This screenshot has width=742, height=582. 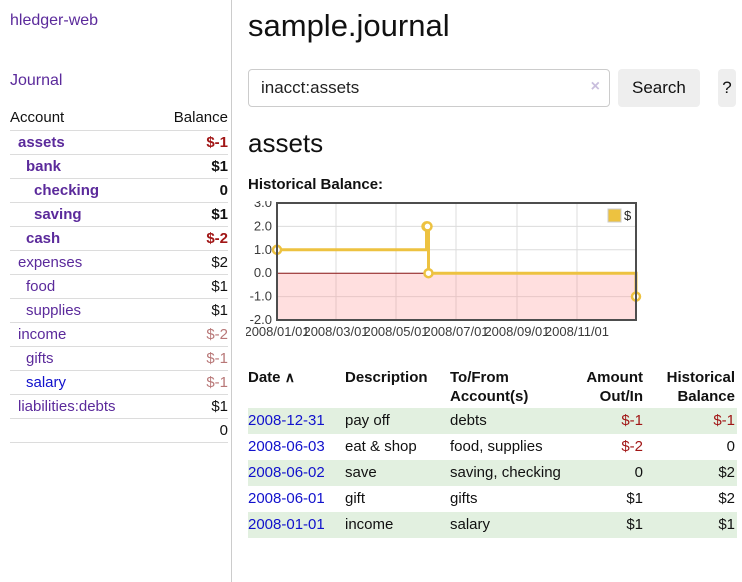 I want to click on account-link-expenses: expenses, so click(x=50, y=262).